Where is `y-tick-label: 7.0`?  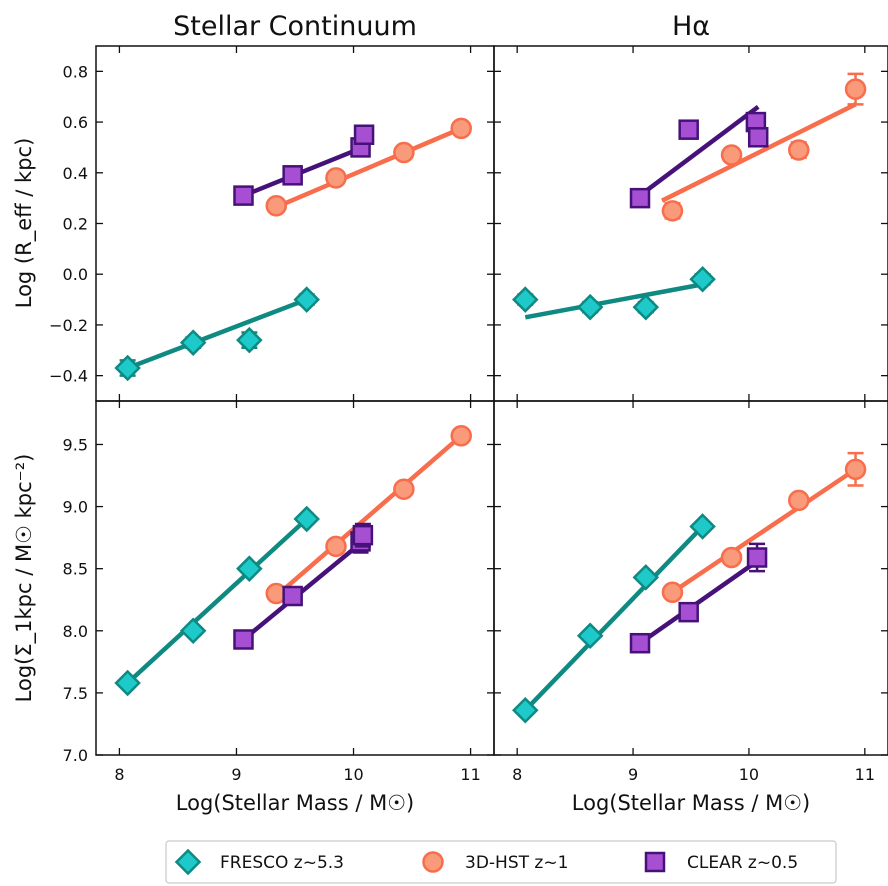
y-tick-label: 7.0 is located at coordinates (75, 755).